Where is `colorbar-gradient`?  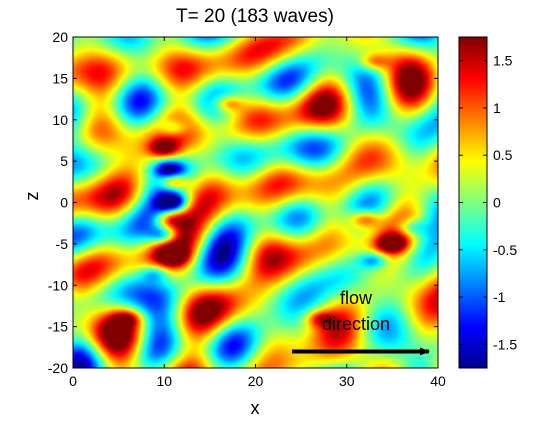 colorbar-gradient is located at coordinates (473, 202).